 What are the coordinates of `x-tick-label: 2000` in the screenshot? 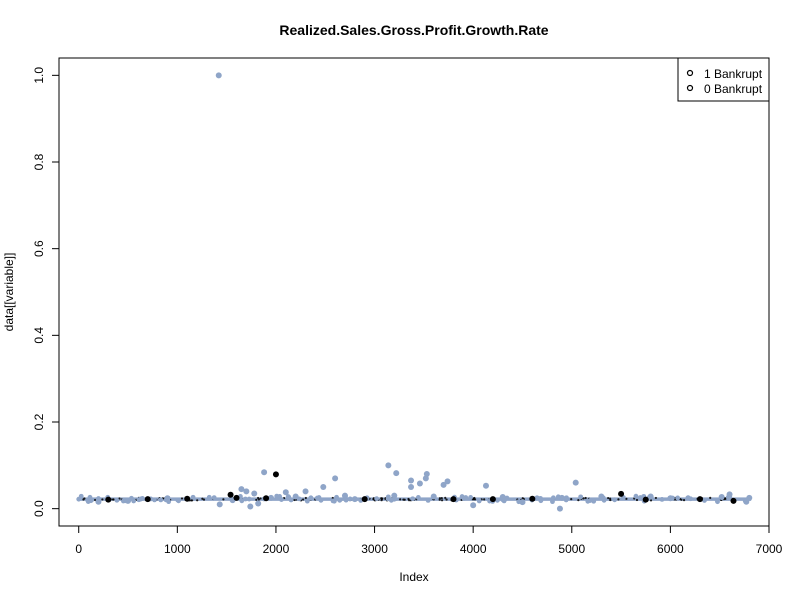 It's located at (276, 549).